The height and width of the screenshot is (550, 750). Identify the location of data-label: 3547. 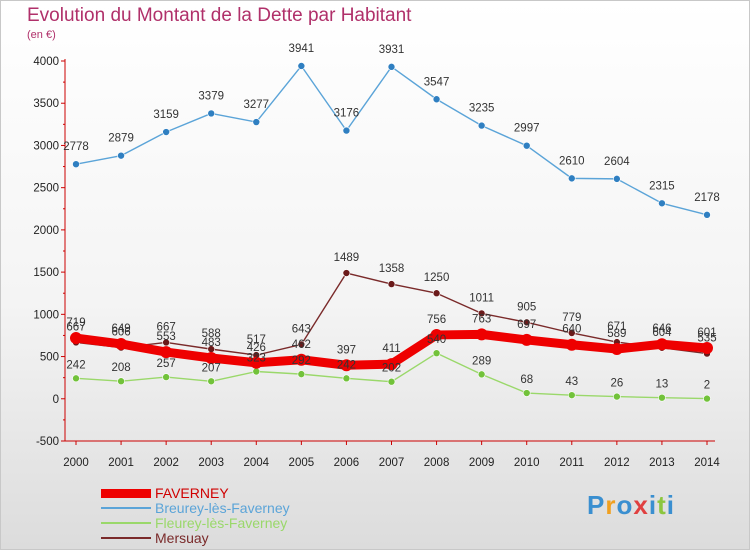
(437, 82).